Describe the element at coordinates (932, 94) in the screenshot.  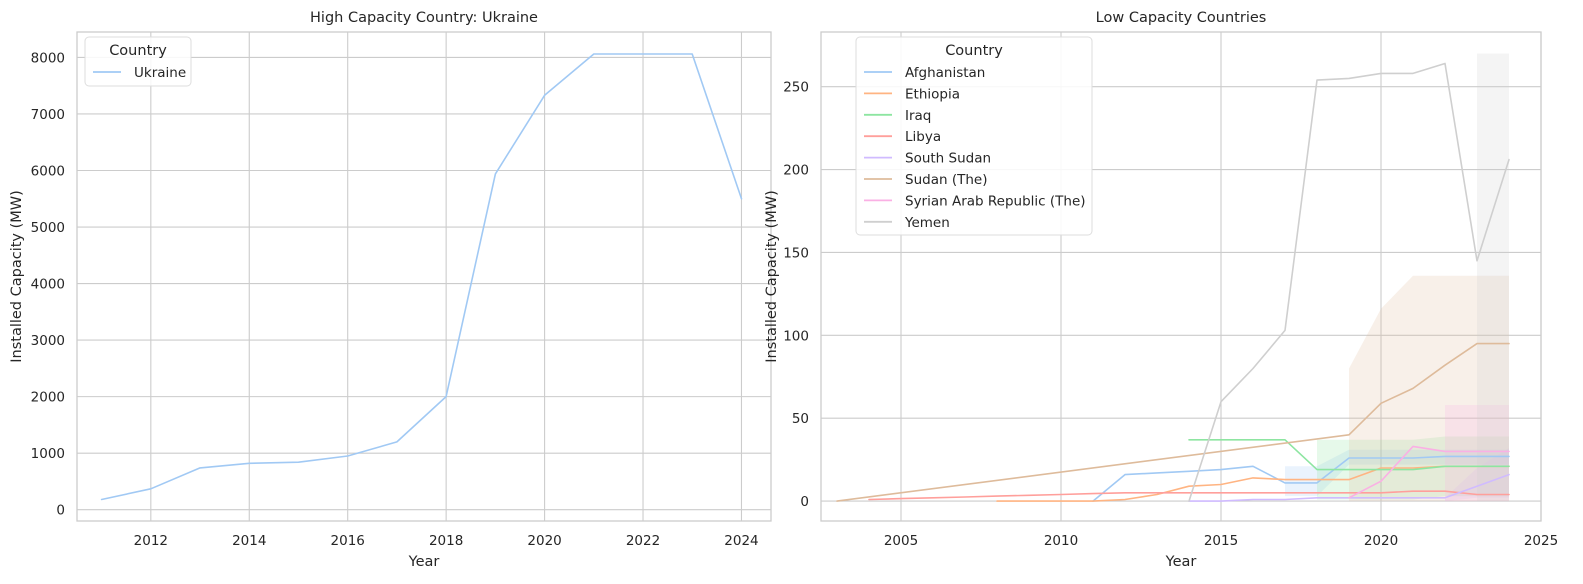
I see `legend-label: Ethiopia` at that location.